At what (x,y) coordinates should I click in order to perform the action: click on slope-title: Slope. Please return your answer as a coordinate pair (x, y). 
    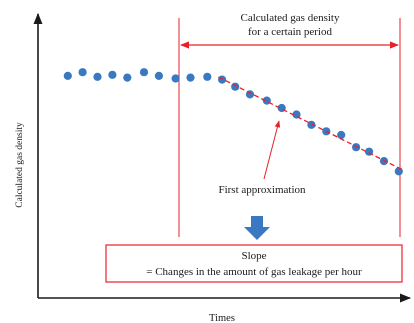
    Looking at the image, I should click on (253, 256).